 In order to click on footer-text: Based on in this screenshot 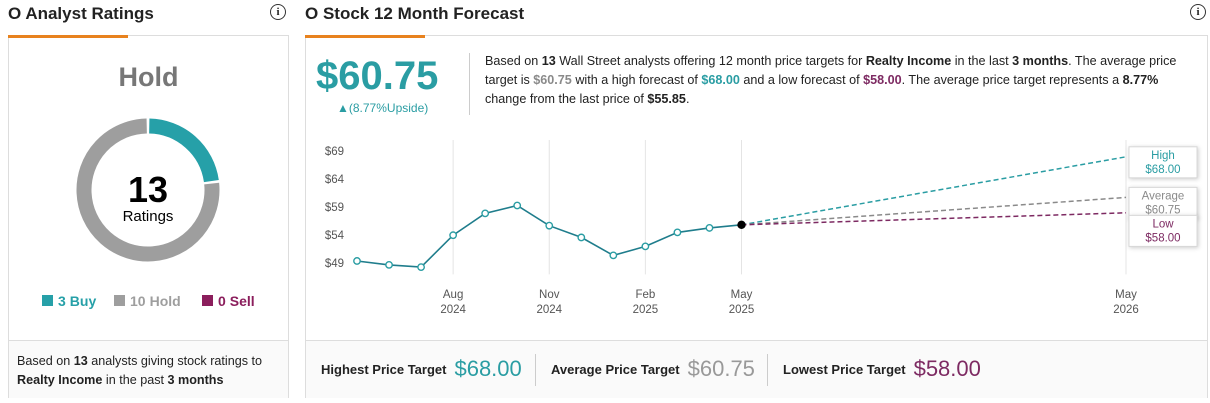, I will do `click(45, 361)`.